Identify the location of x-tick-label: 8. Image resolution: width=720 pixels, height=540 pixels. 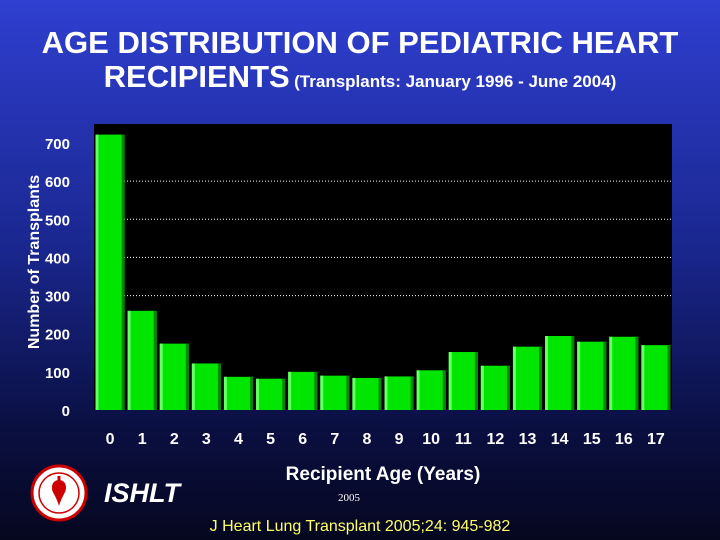
(366, 439).